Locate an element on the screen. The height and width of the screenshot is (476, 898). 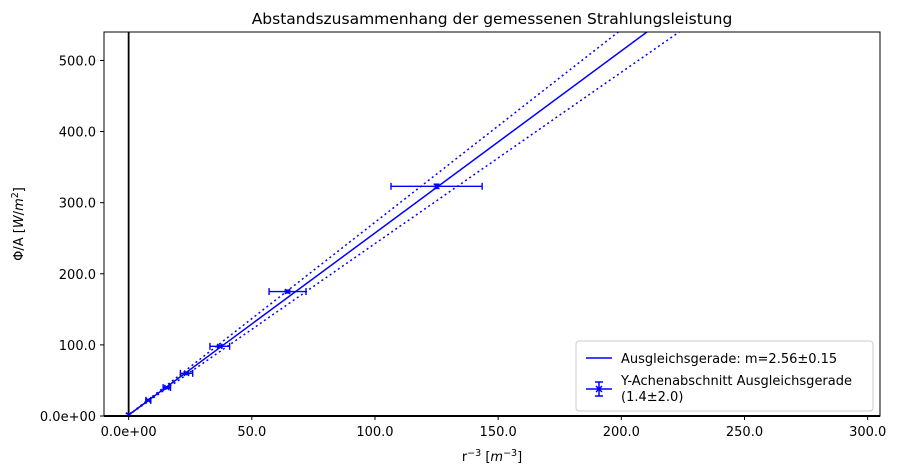
y-axis-label: Φ/A [W/m2] is located at coordinates (18, 224).